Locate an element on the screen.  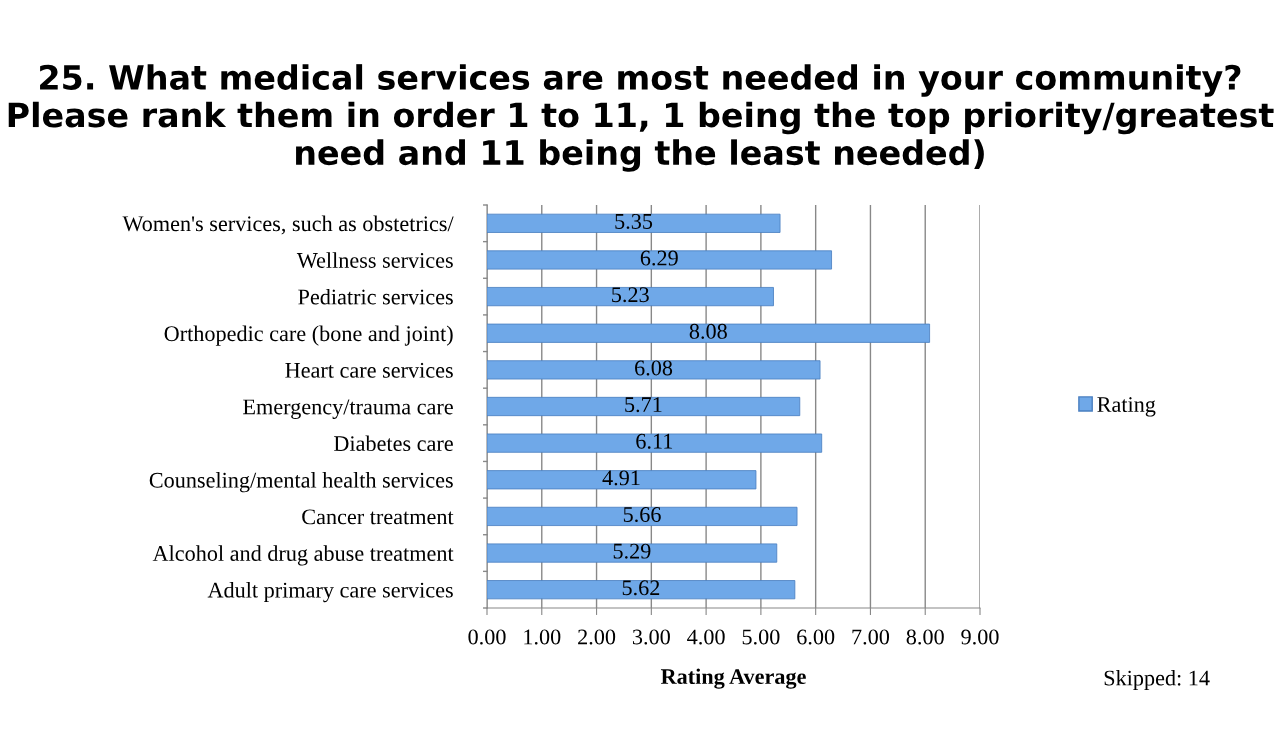
data-label: 6.11 is located at coordinates (654, 441).